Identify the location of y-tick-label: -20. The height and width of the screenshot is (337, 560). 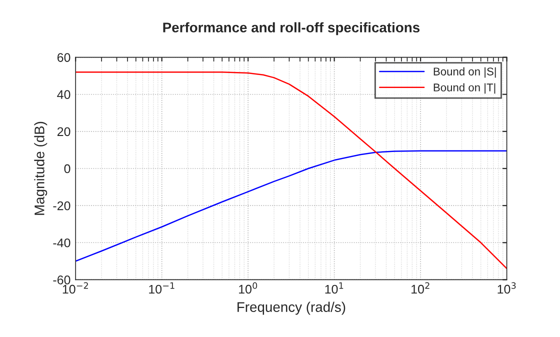
(61, 205).